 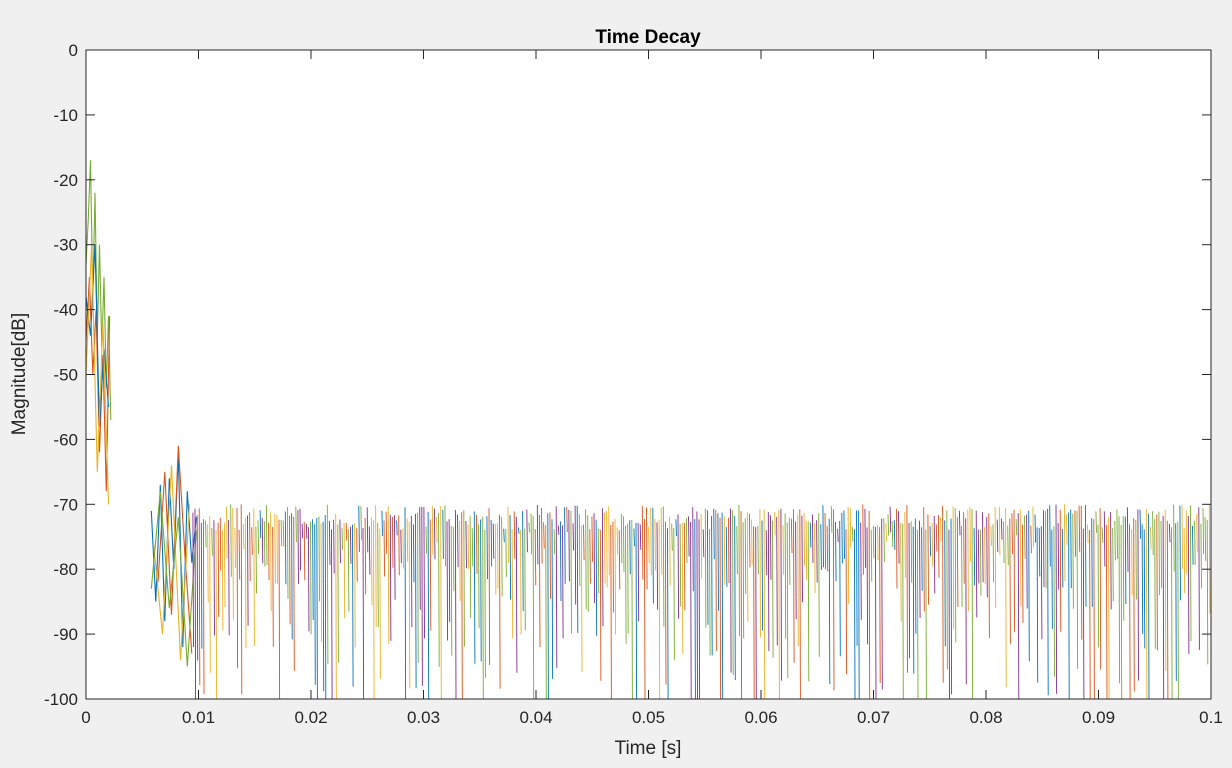 What do you see at coordinates (65, 504) in the screenshot?
I see `y-tick-label: -70` at bounding box center [65, 504].